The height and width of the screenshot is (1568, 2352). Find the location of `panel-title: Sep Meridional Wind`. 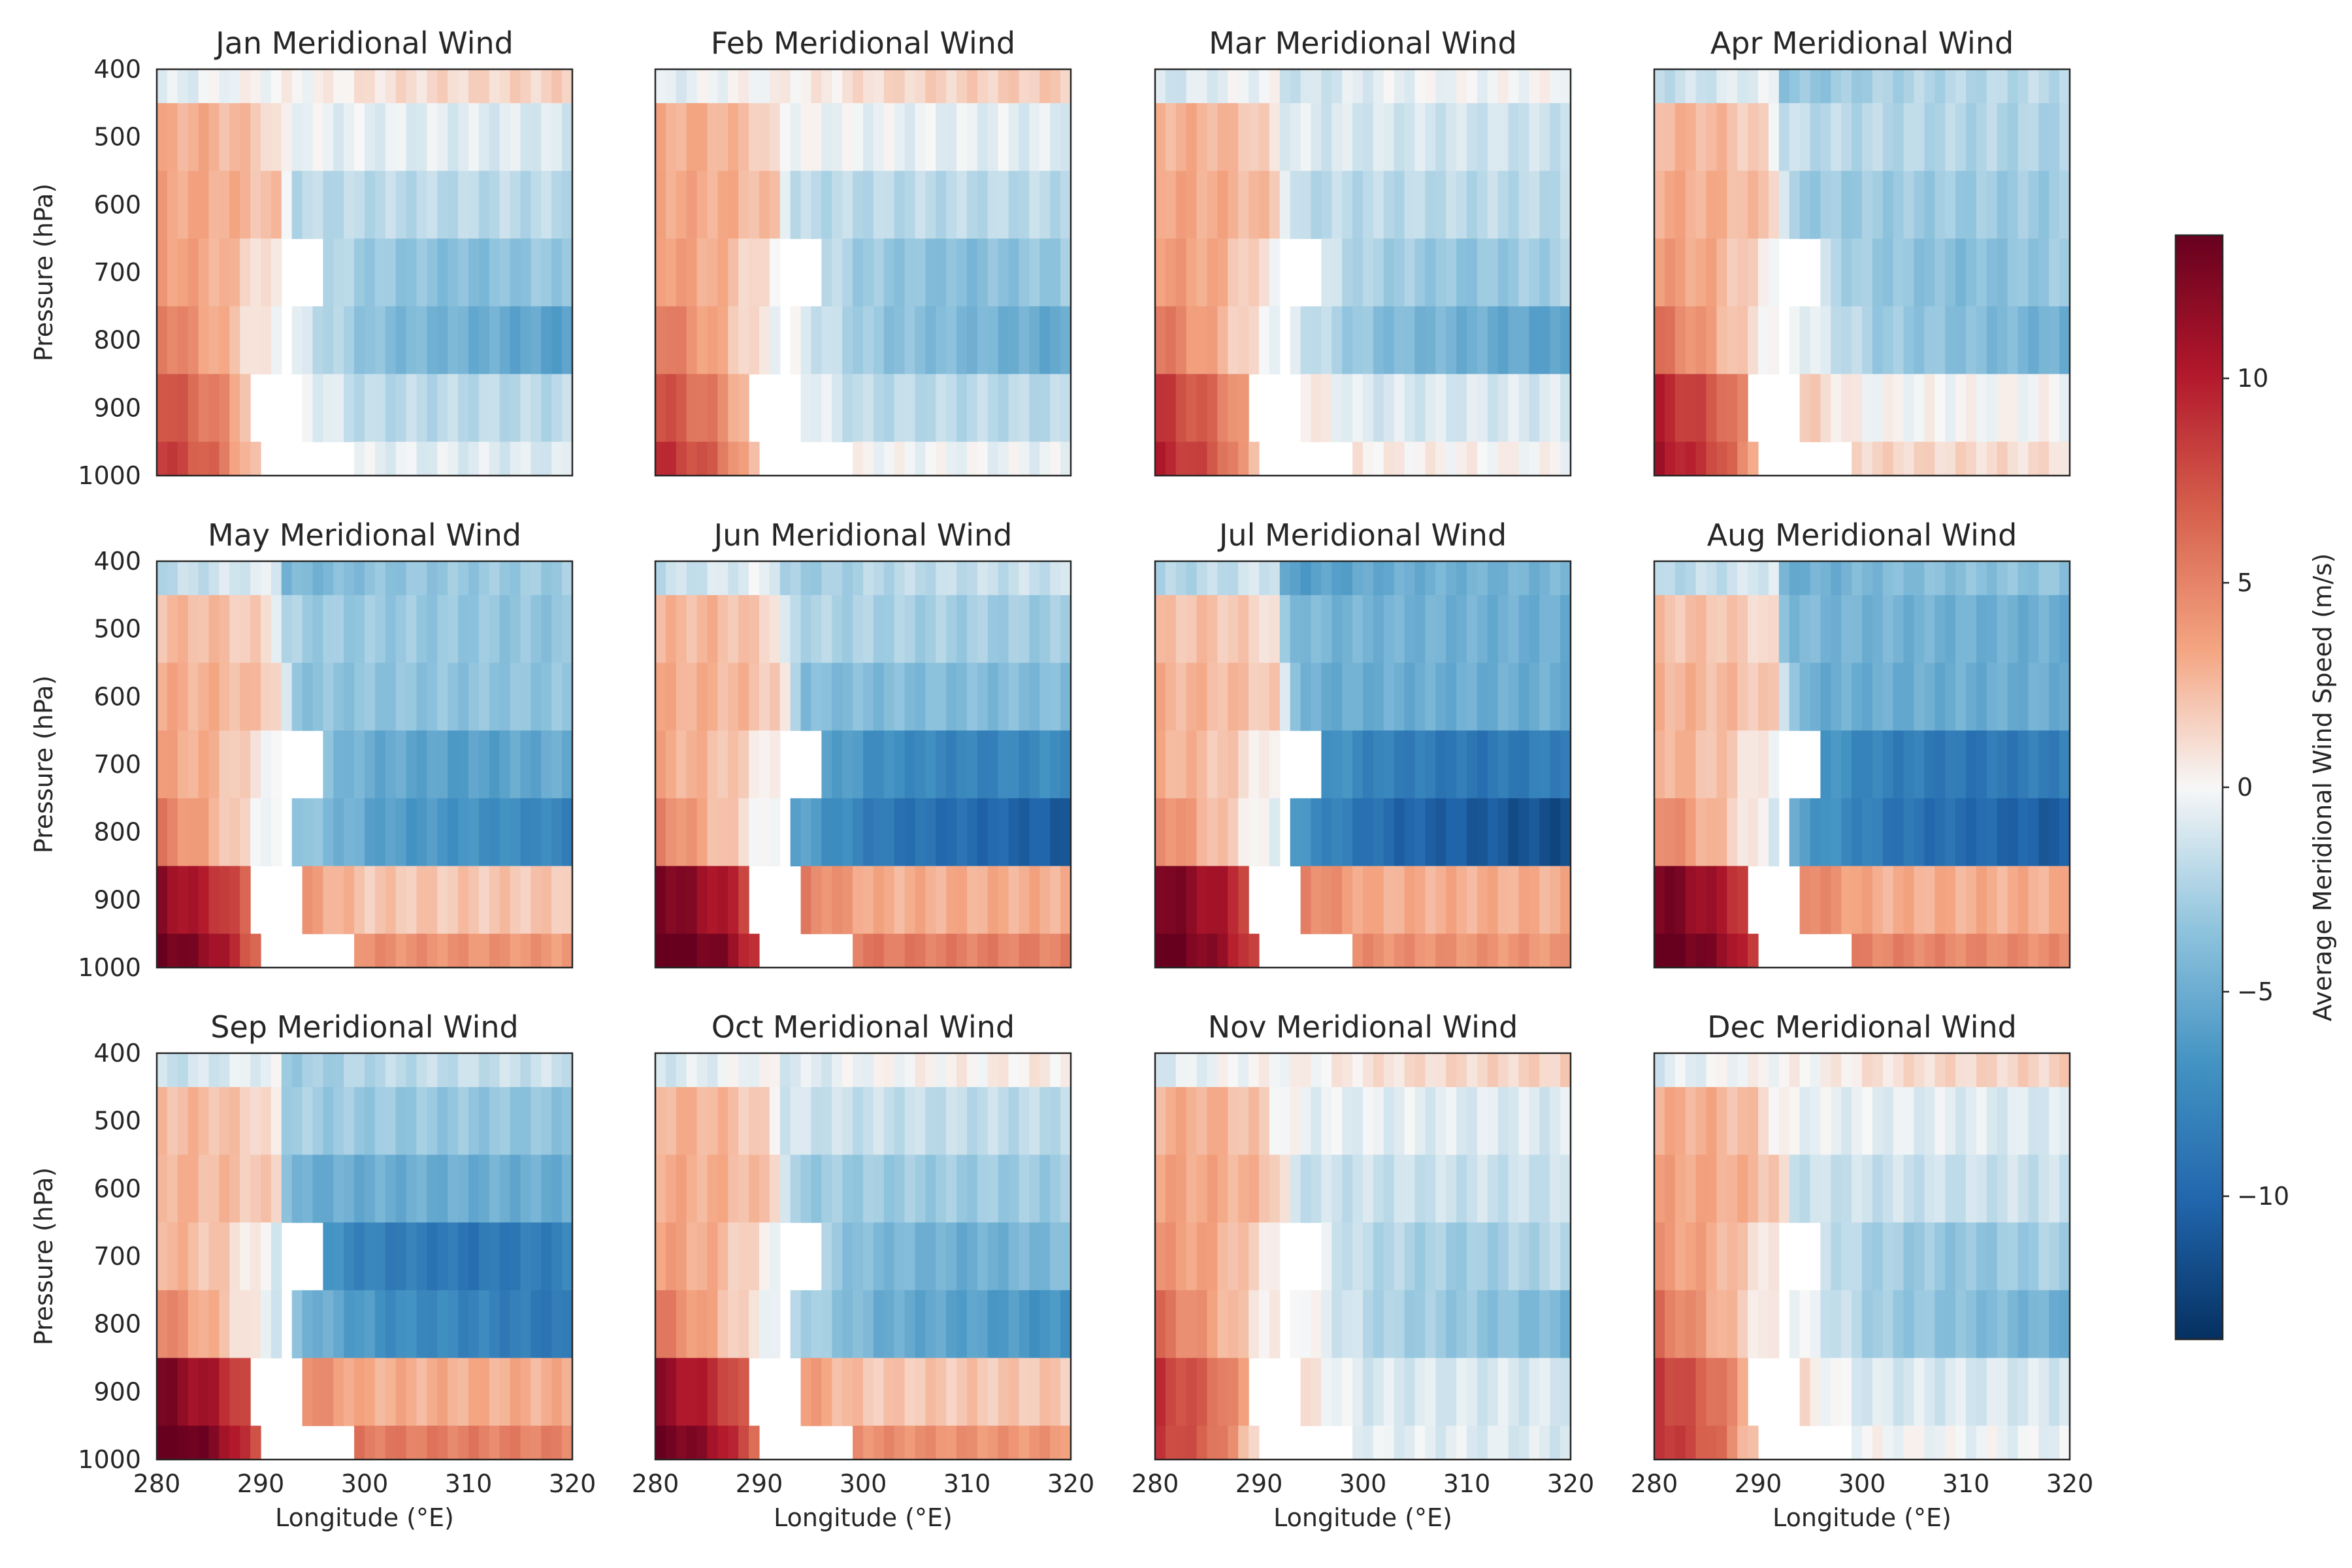

panel-title: Sep Meridional Wind is located at coordinates (364, 1027).